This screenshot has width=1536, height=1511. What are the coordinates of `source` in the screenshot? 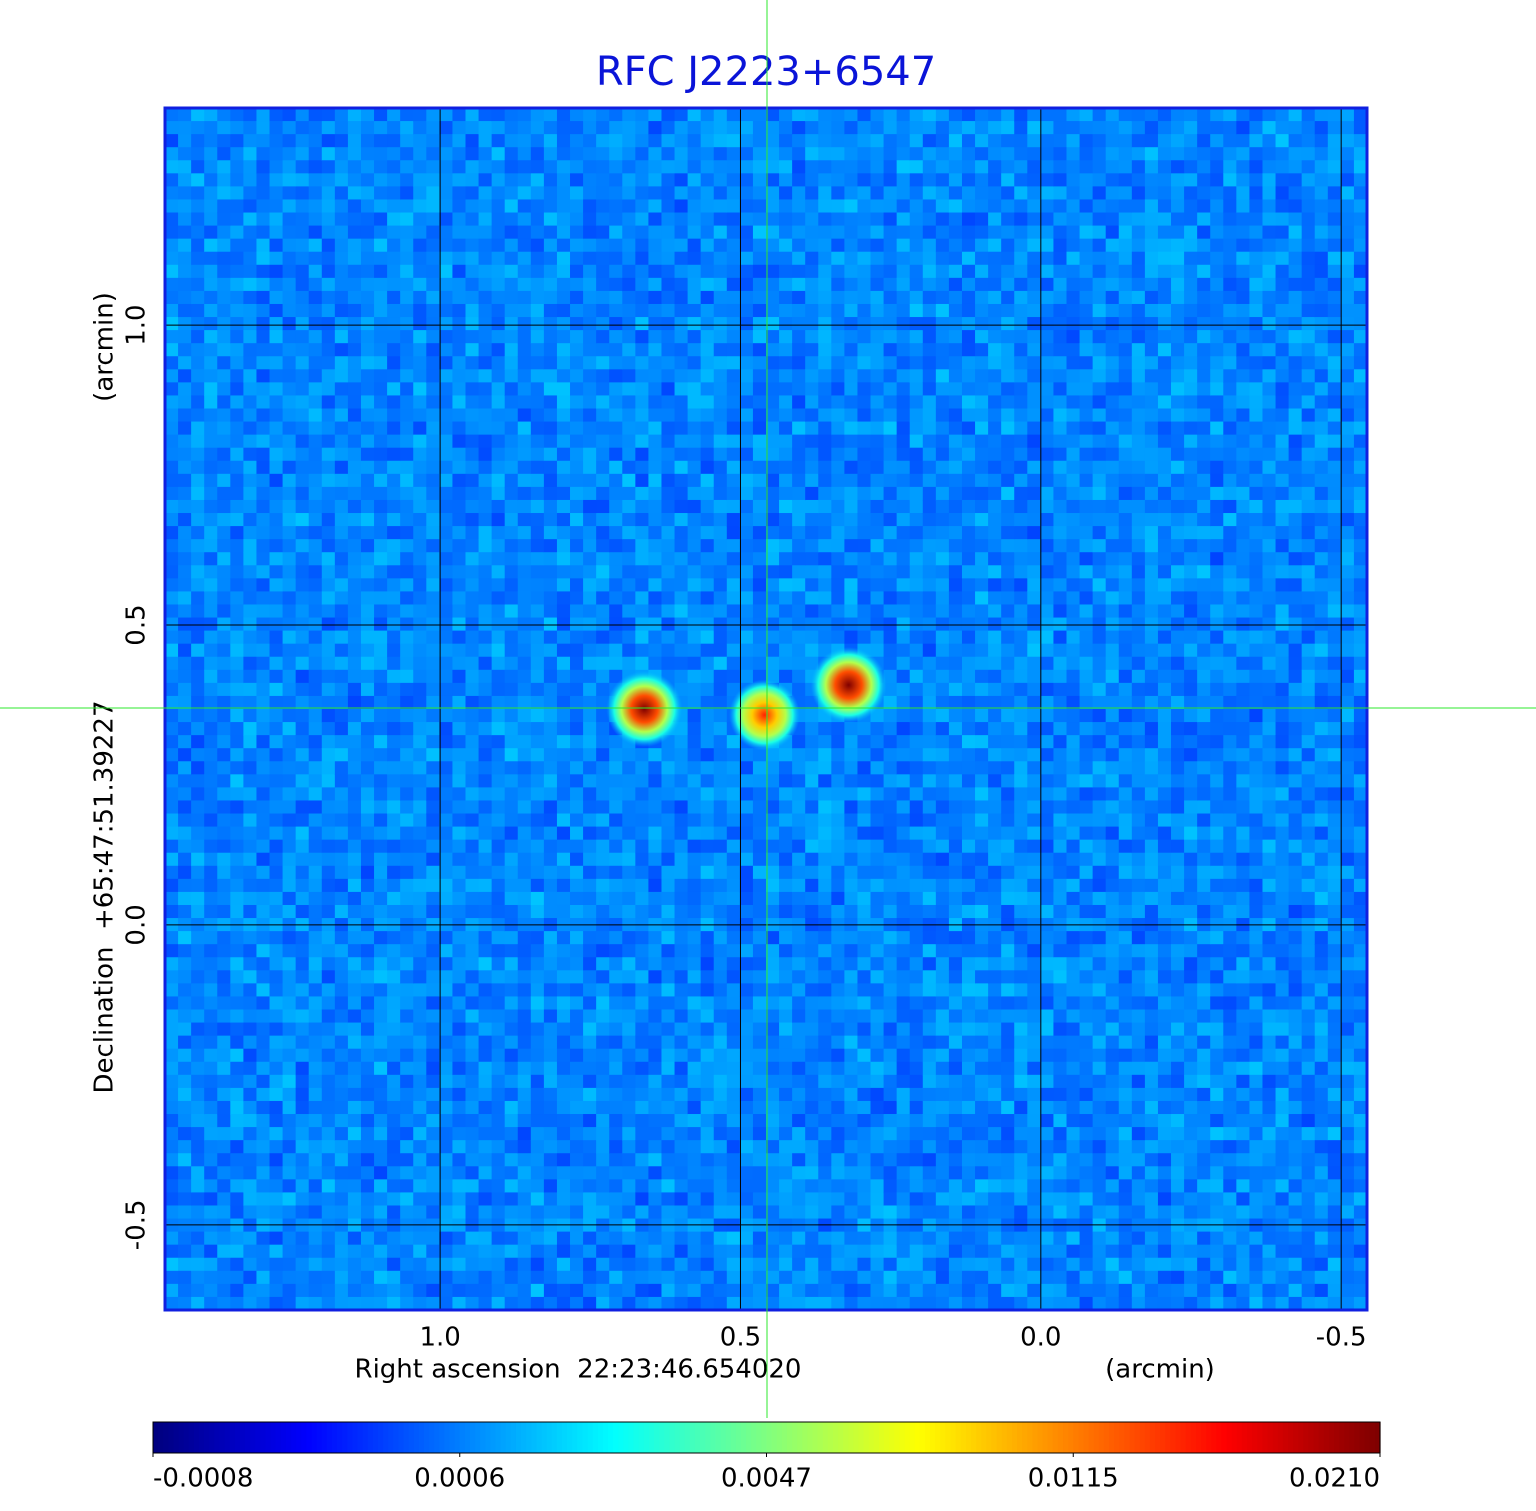 It's located at (764, 715).